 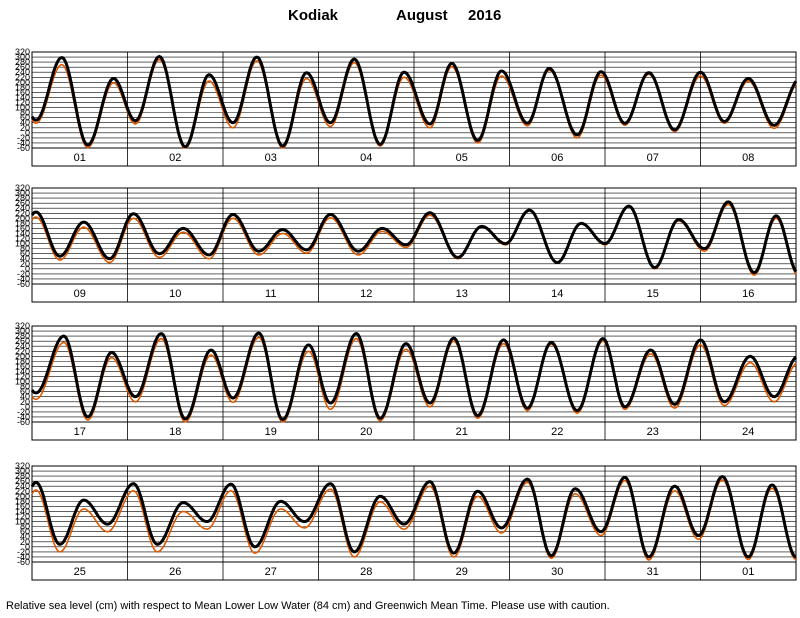 I want to click on day-label: 12, so click(x=366, y=294).